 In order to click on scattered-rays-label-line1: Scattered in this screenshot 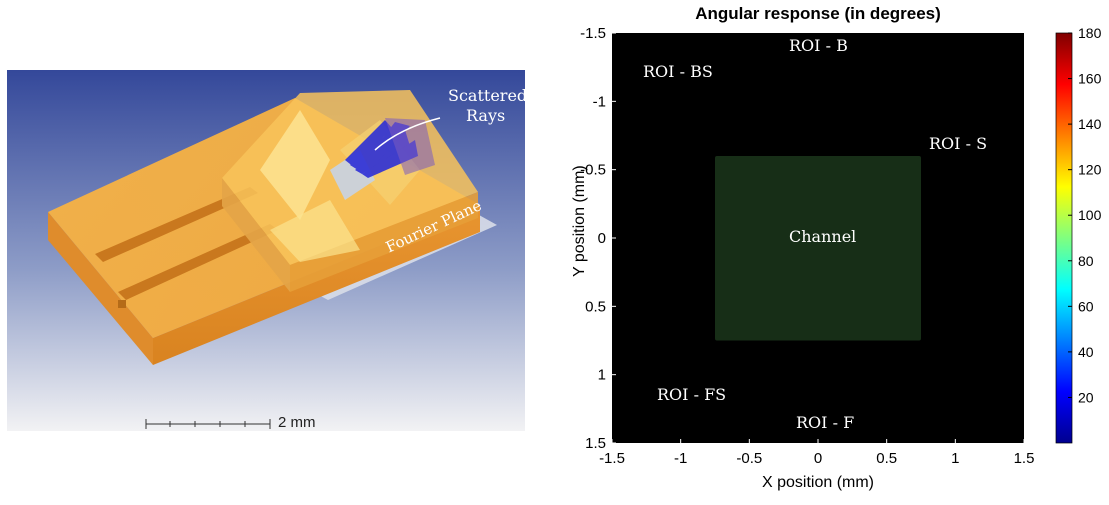, I will do `click(488, 95)`.